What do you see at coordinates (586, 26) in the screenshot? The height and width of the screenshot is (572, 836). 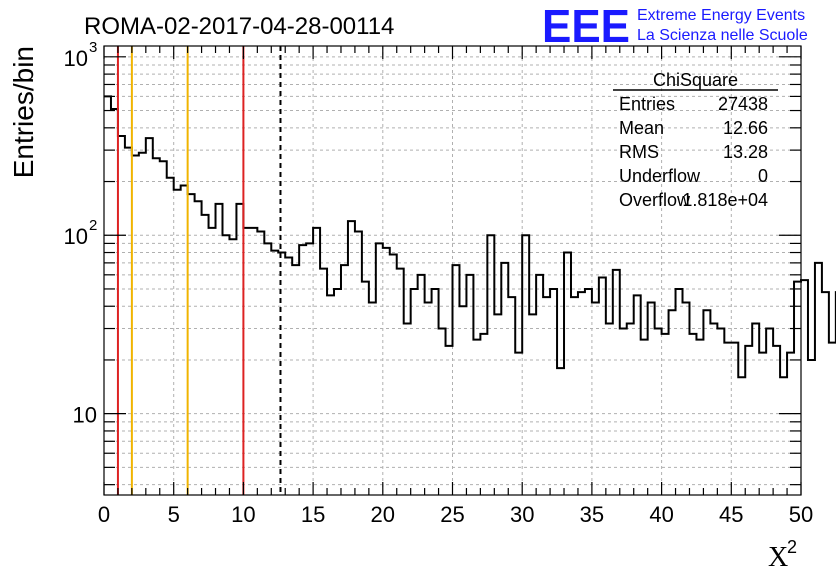 I see `logo-mark: EEE` at bounding box center [586, 26].